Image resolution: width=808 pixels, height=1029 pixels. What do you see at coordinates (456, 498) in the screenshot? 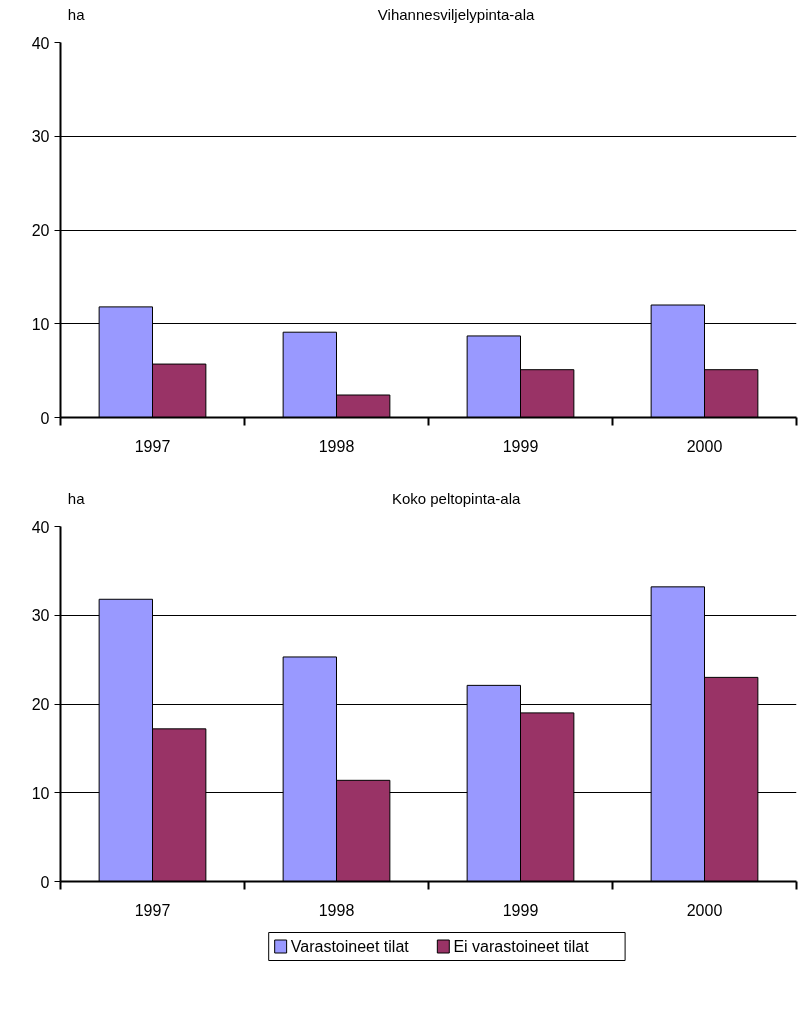
I see `chart-title: Koko peltopinta-ala` at bounding box center [456, 498].